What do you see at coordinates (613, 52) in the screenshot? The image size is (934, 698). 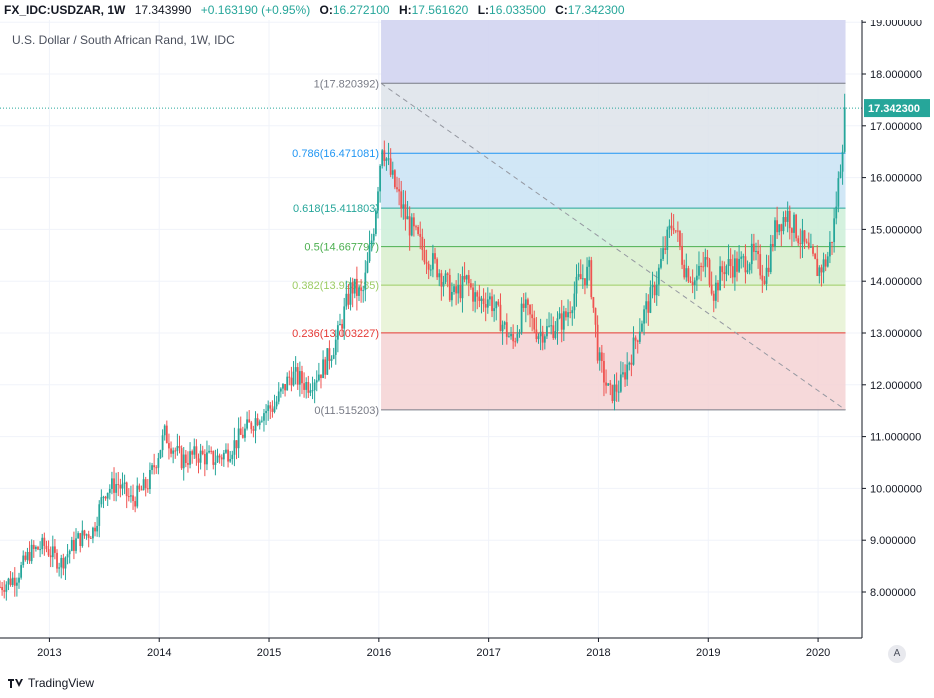 I see `fib-zone-top` at bounding box center [613, 52].